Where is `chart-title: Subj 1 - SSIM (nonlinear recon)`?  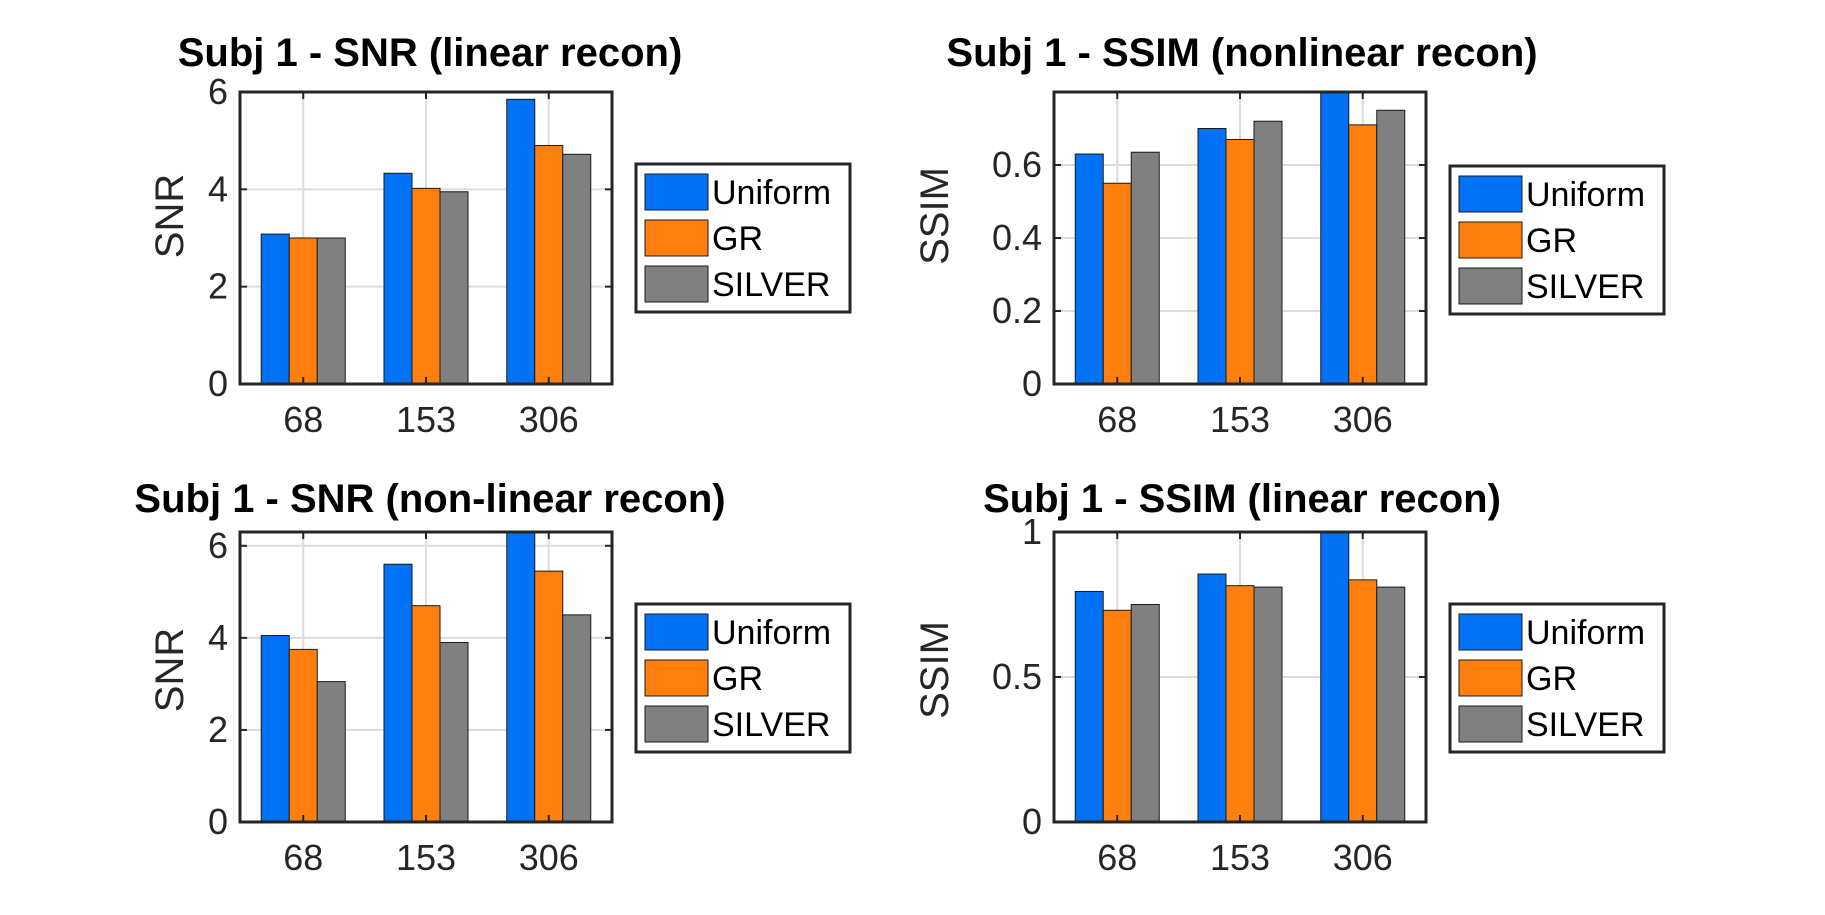
chart-title: Subj 1 - SSIM (nonlinear recon) is located at coordinates (1241, 53).